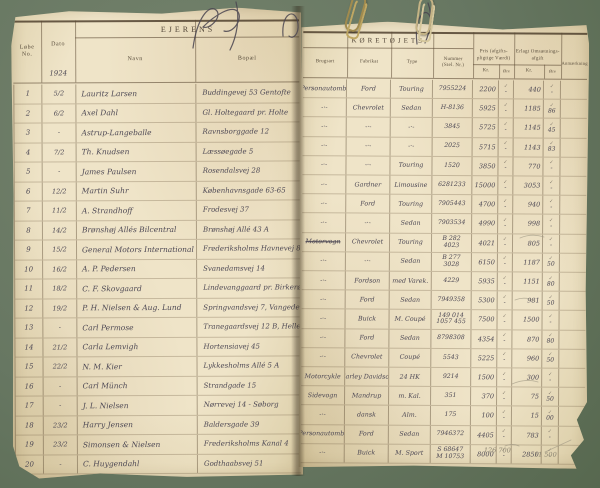 Image resolution: width=600 pixels, height=488 pixels. Describe the element at coordinates (412, 89) in the screenshot. I see `cell-type: Touring` at that location.